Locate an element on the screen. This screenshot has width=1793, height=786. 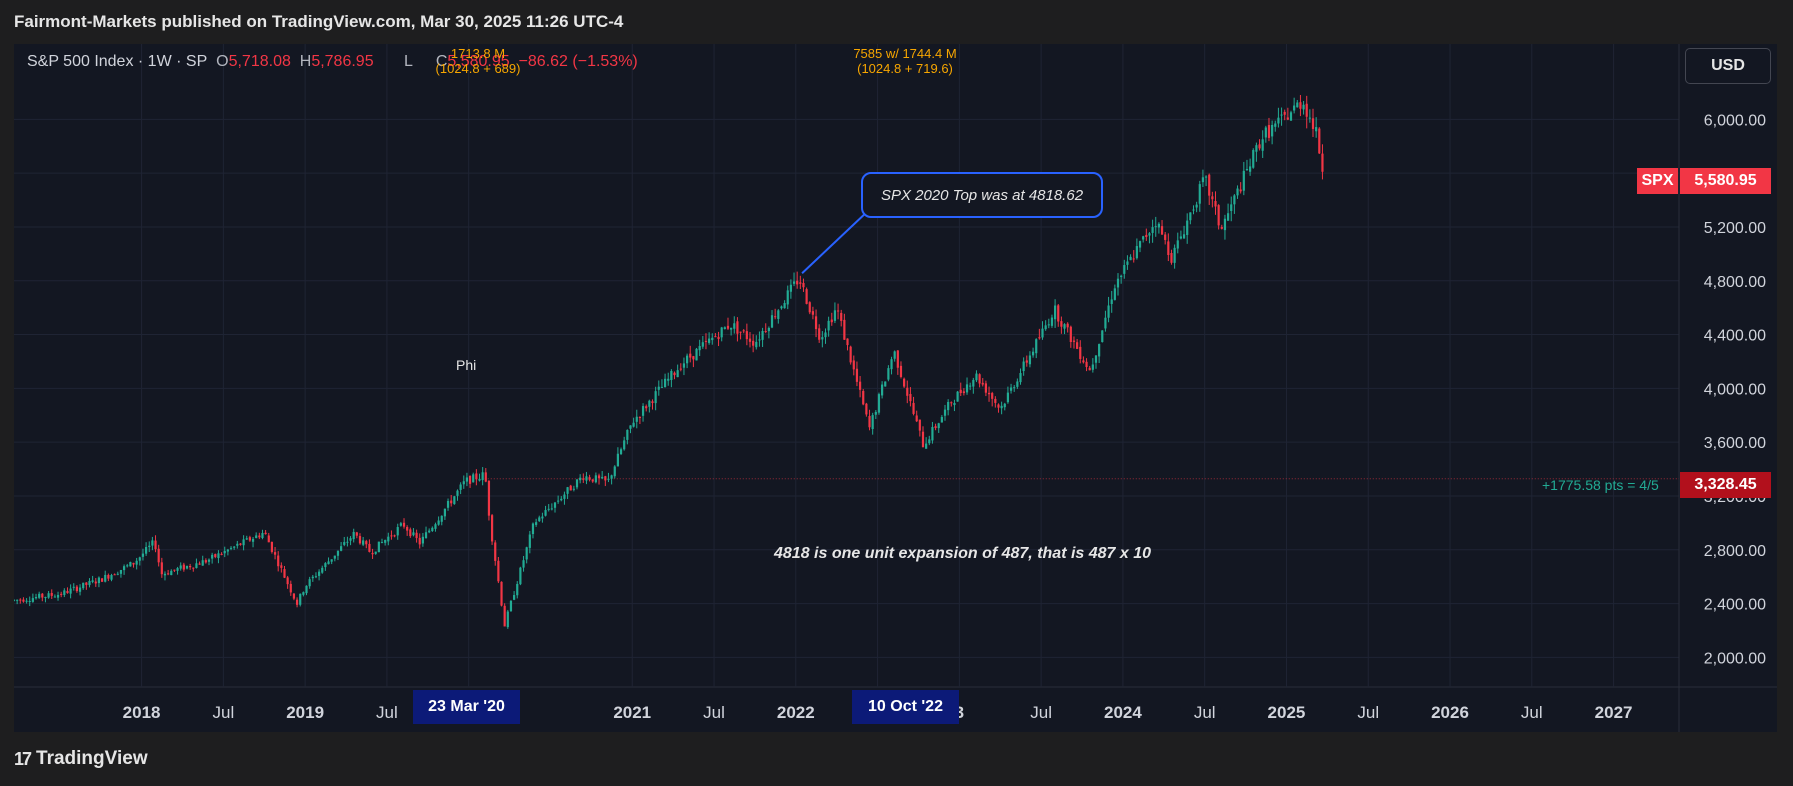
tradingview-logo: 17 TradingView is located at coordinates (81, 759).